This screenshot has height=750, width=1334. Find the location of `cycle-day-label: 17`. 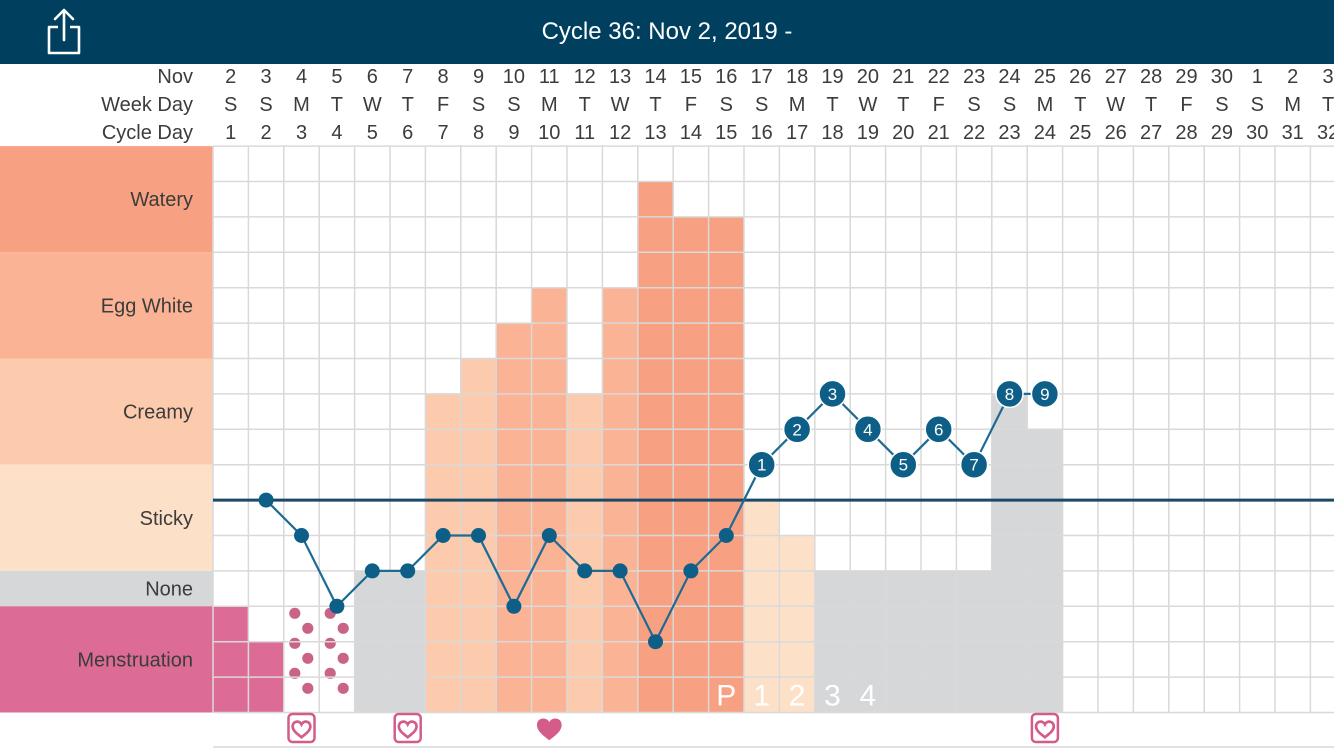

cycle-day-label: 17 is located at coordinates (797, 133).